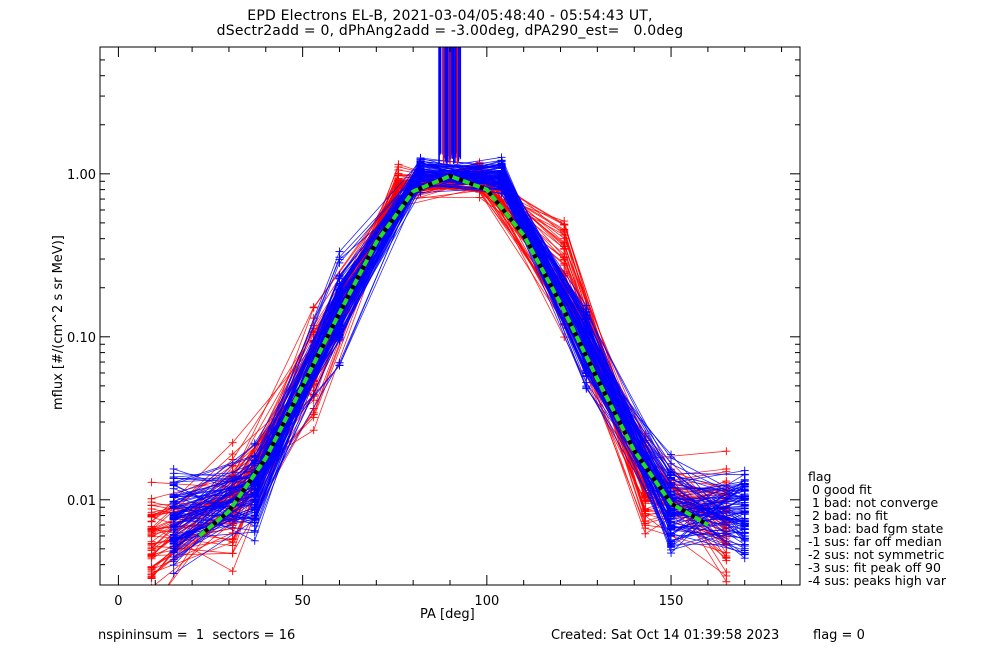 The height and width of the screenshot is (650, 1000). Describe the element at coordinates (840, 489) in the screenshot. I see `flag-legend-item: 0 good fit` at that location.